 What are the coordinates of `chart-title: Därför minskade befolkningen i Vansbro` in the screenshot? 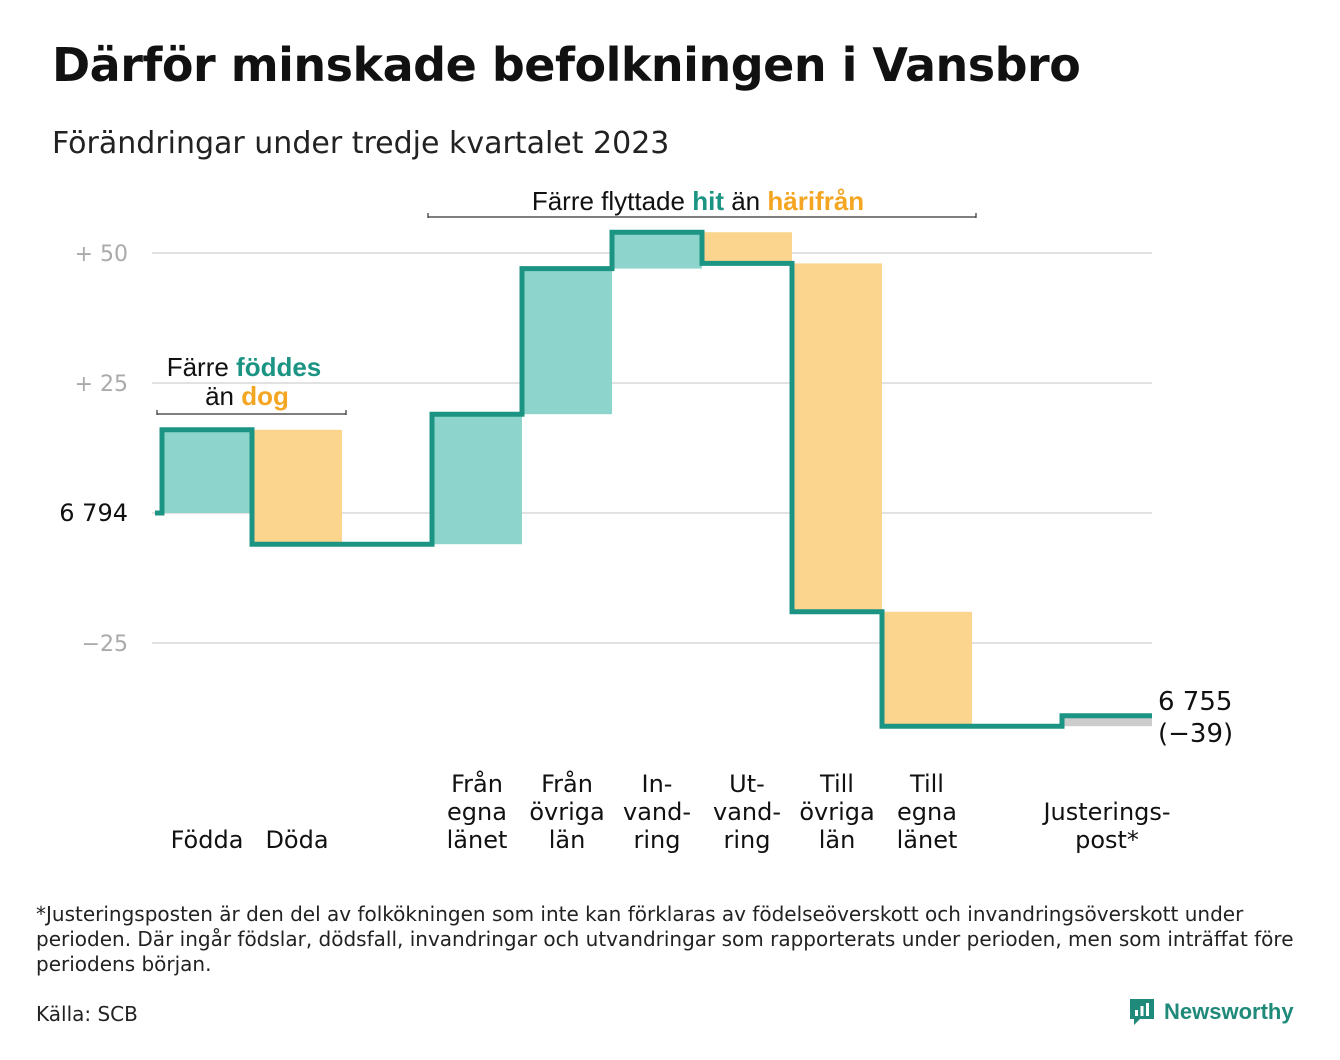 It's located at (566, 65).